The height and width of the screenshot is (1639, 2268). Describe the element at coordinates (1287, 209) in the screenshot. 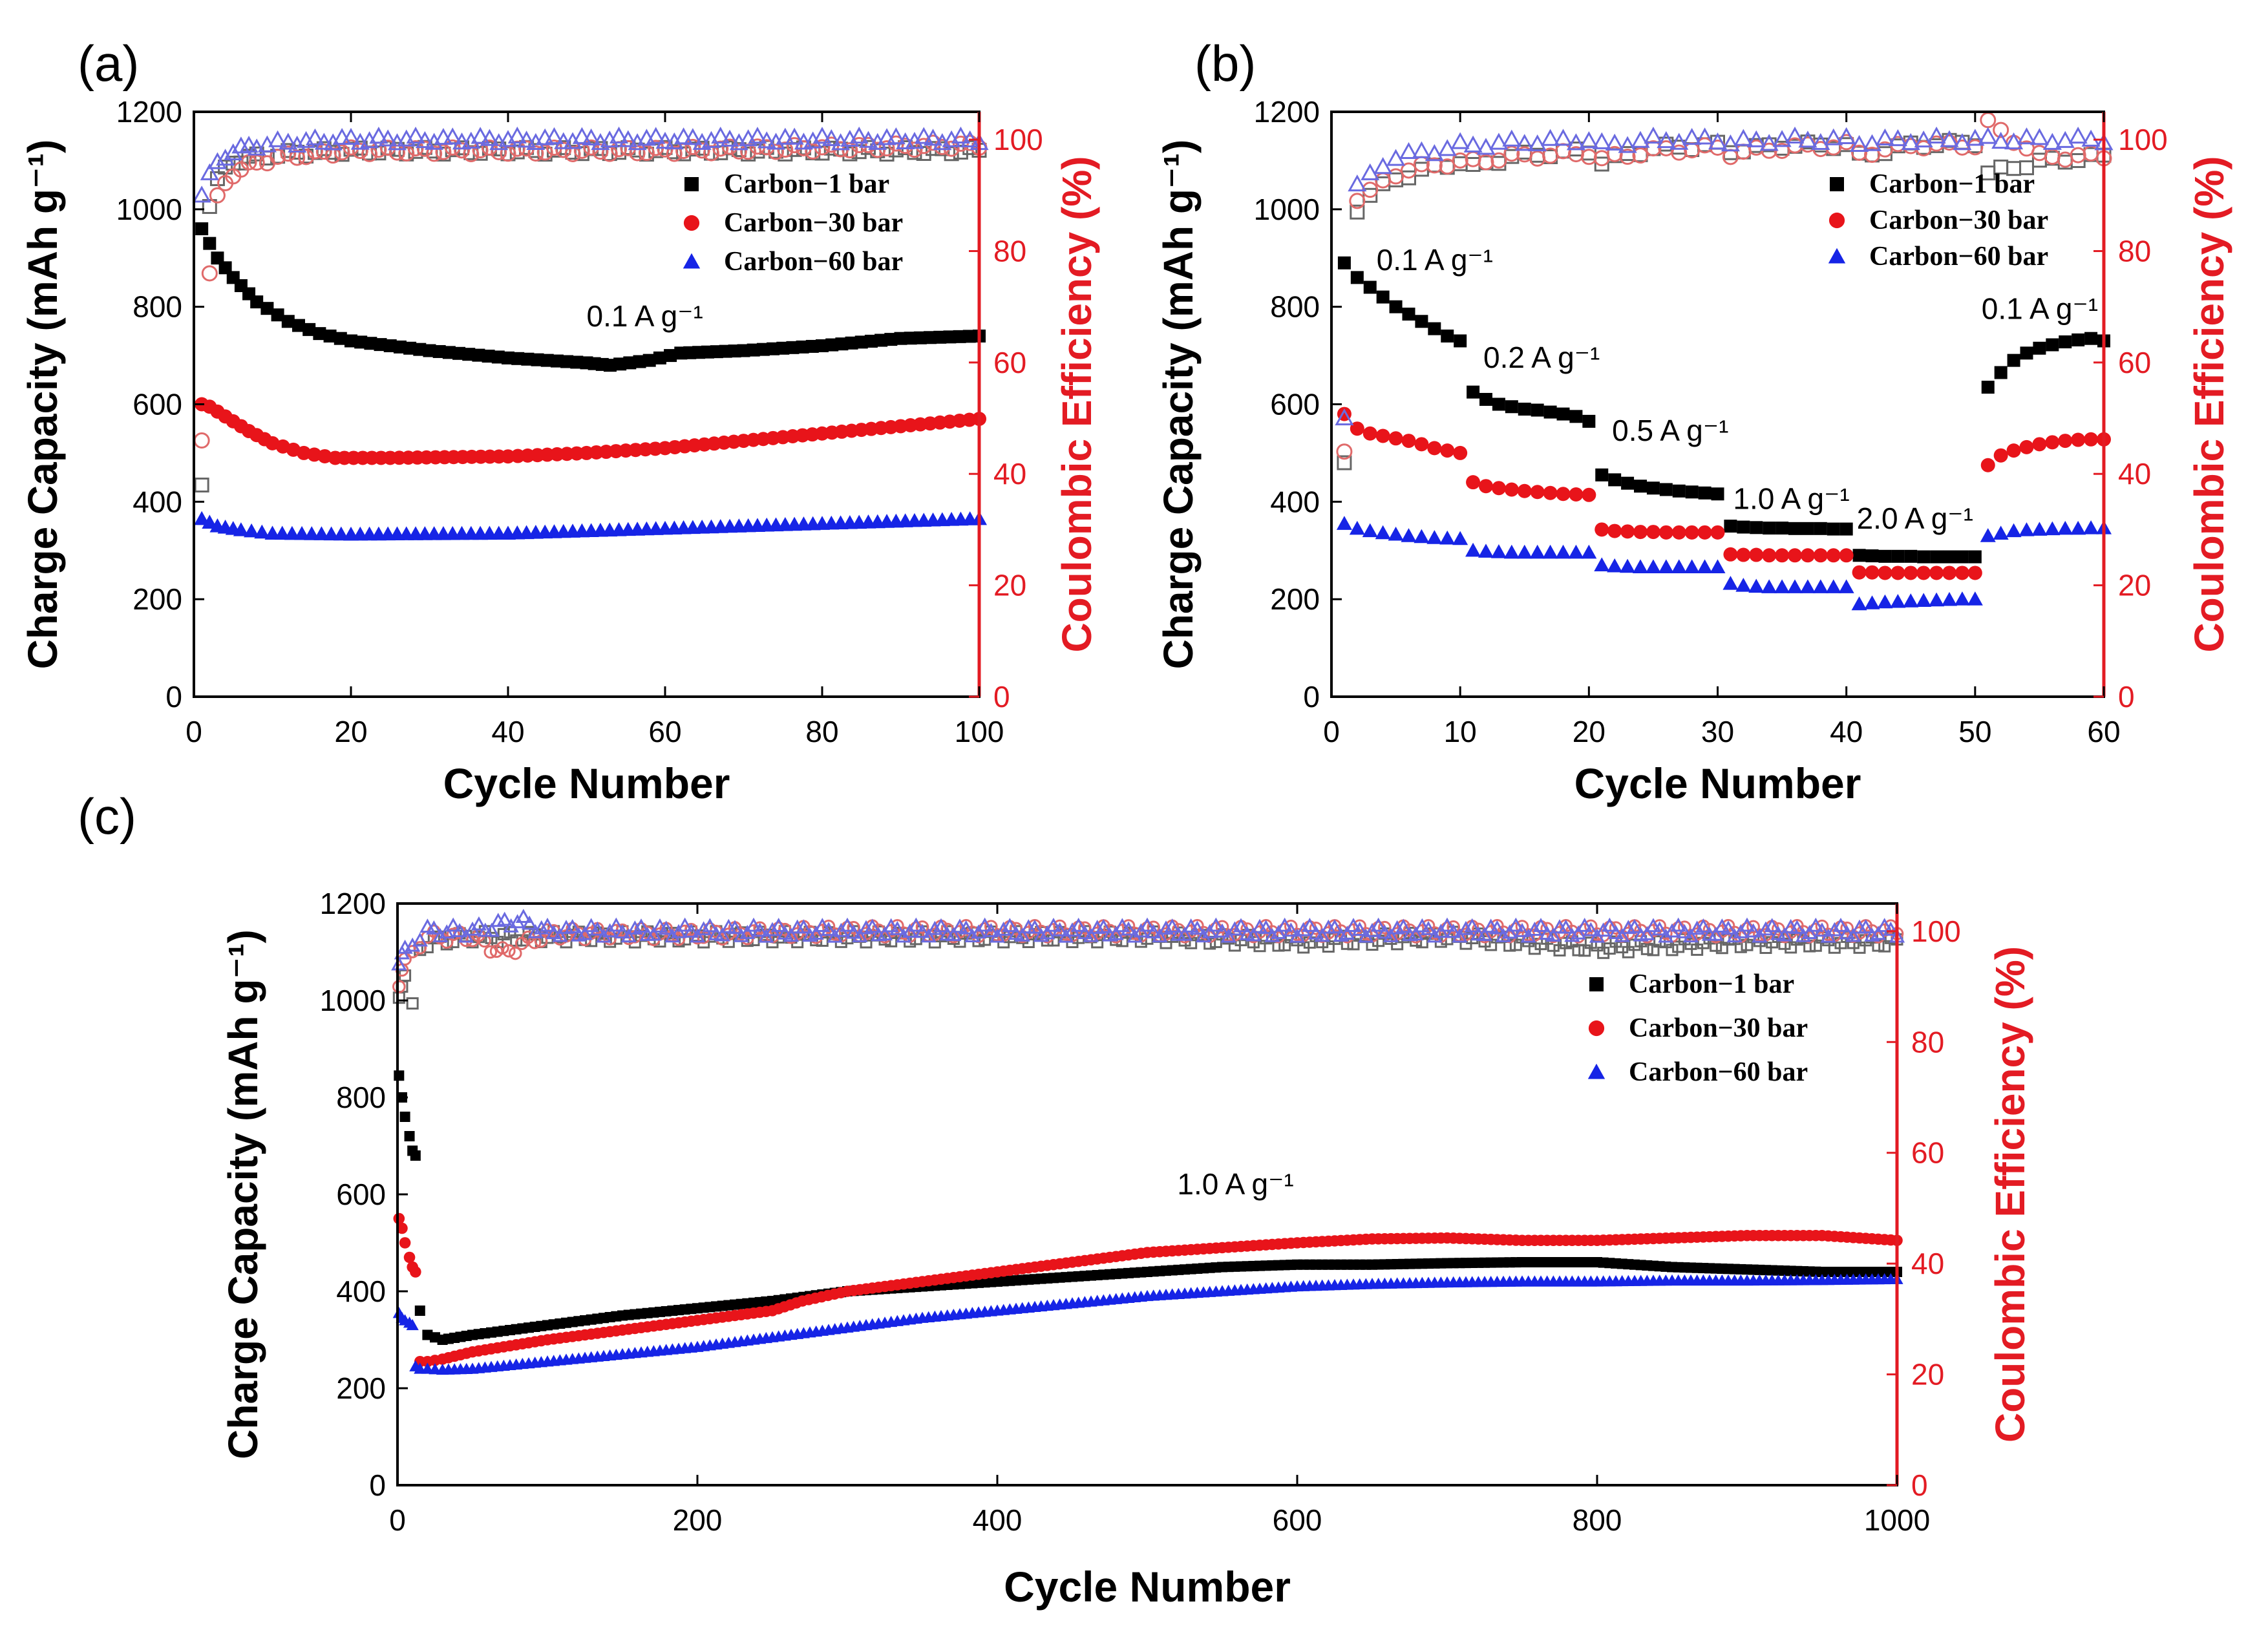

I see `y-tick-label: 1000` at that location.